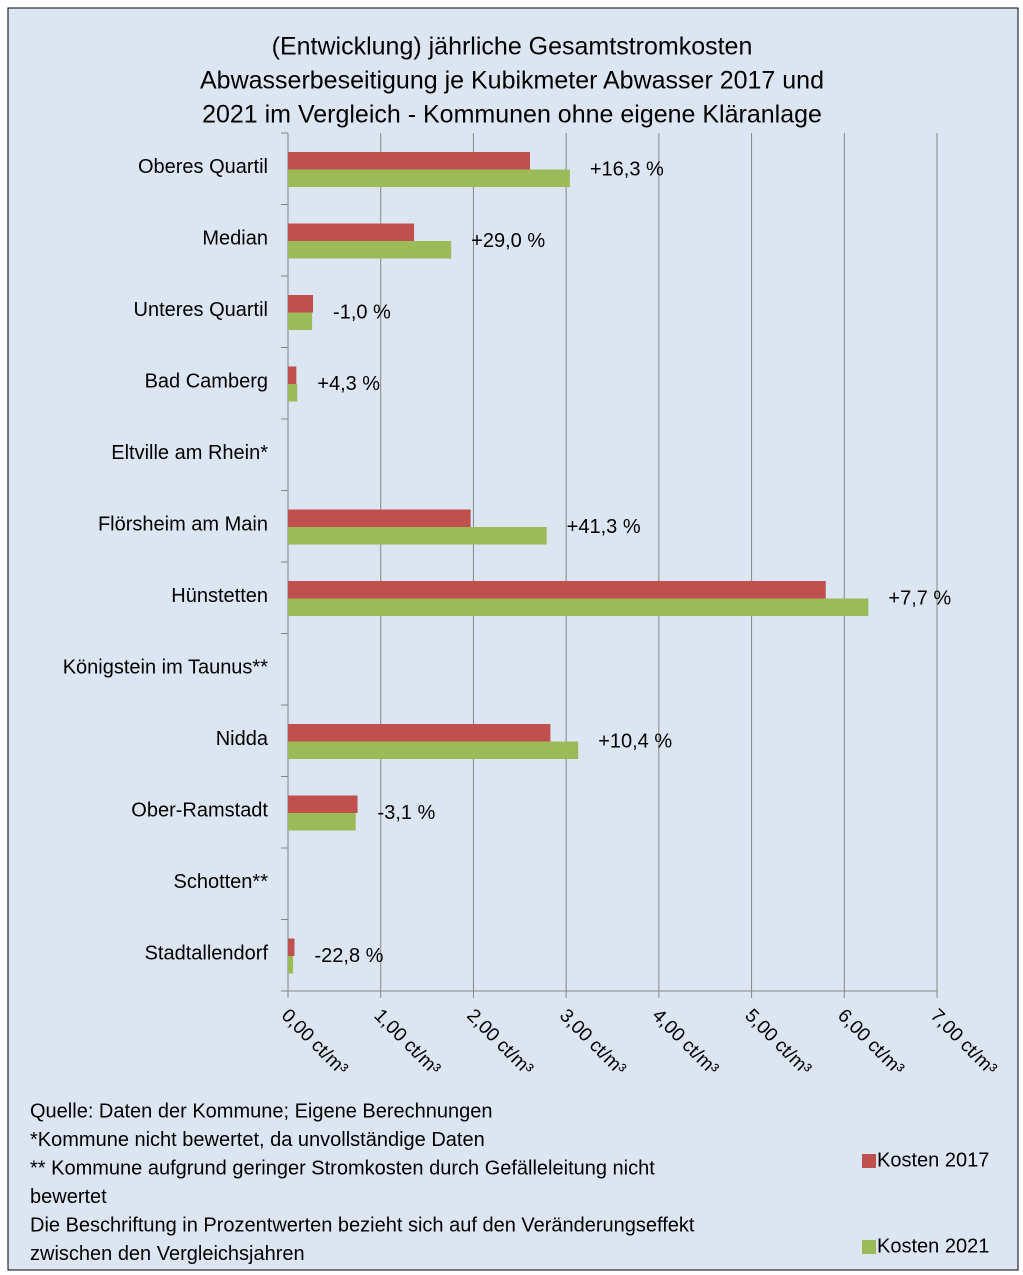 This screenshot has height=1275, width=1023. What do you see at coordinates (68, 1197) in the screenshot?
I see `note: bewertet` at bounding box center [68, 1197].